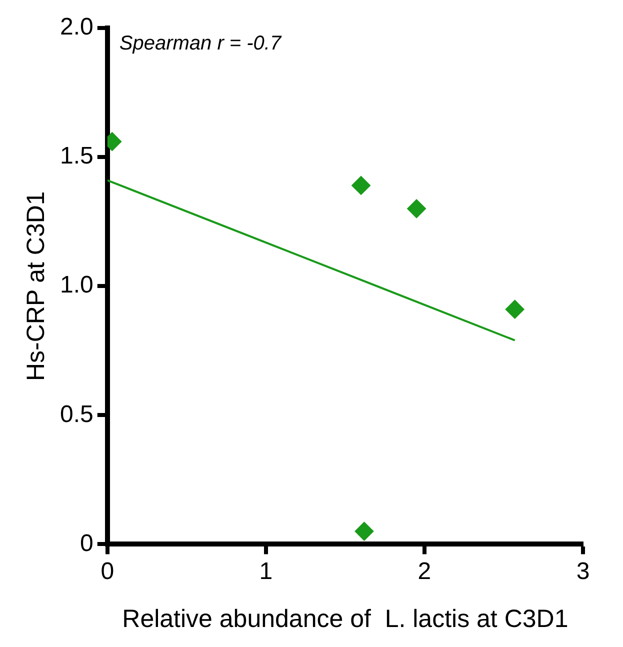 The height and width of the screenshot is (647, 623). What do you see at coordinates (87, 543) in the screenshot?
I see `y-tick-label: 0` at bounding box center [87, 543].